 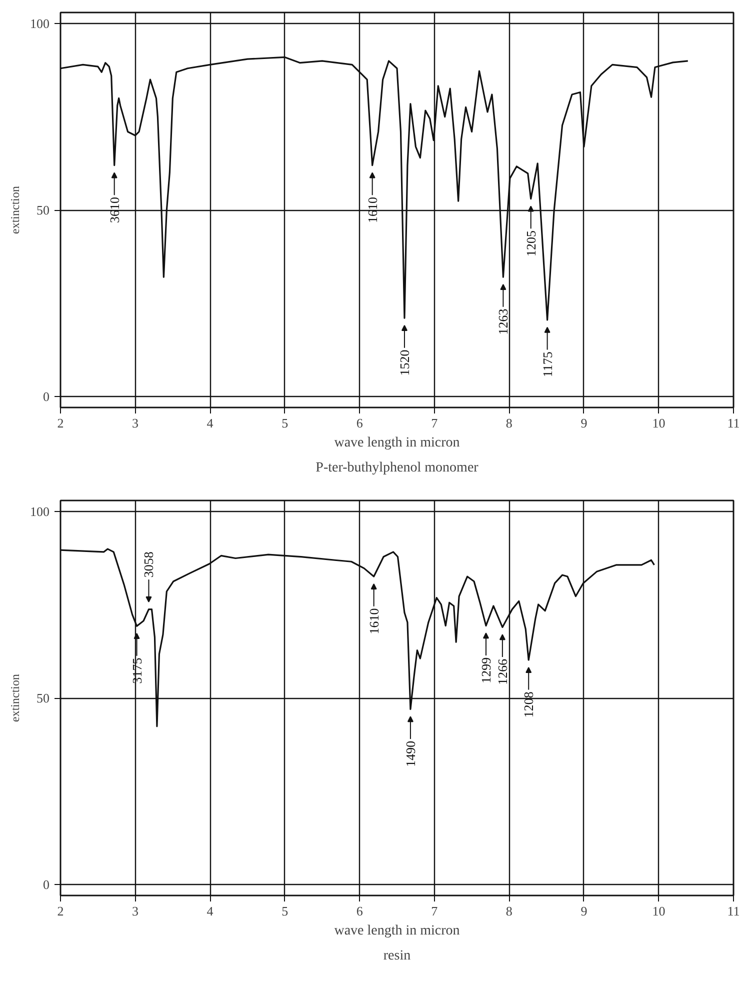 I want to click on annotation: 1490, so click(x=410, y=753).